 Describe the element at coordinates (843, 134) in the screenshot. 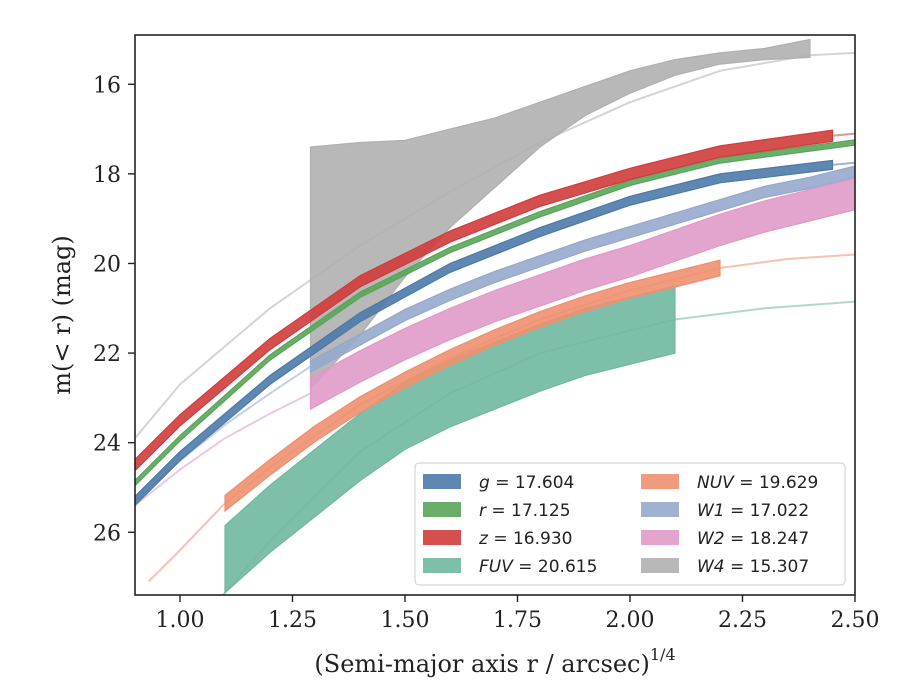

I see `series-model-line-z` at that location.